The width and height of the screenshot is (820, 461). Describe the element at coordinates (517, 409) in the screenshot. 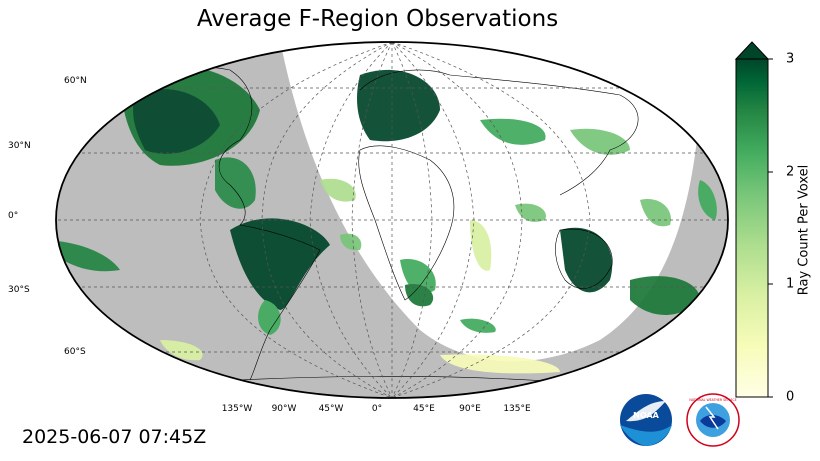

I see `lon-label-135e: 135°E` at that location.